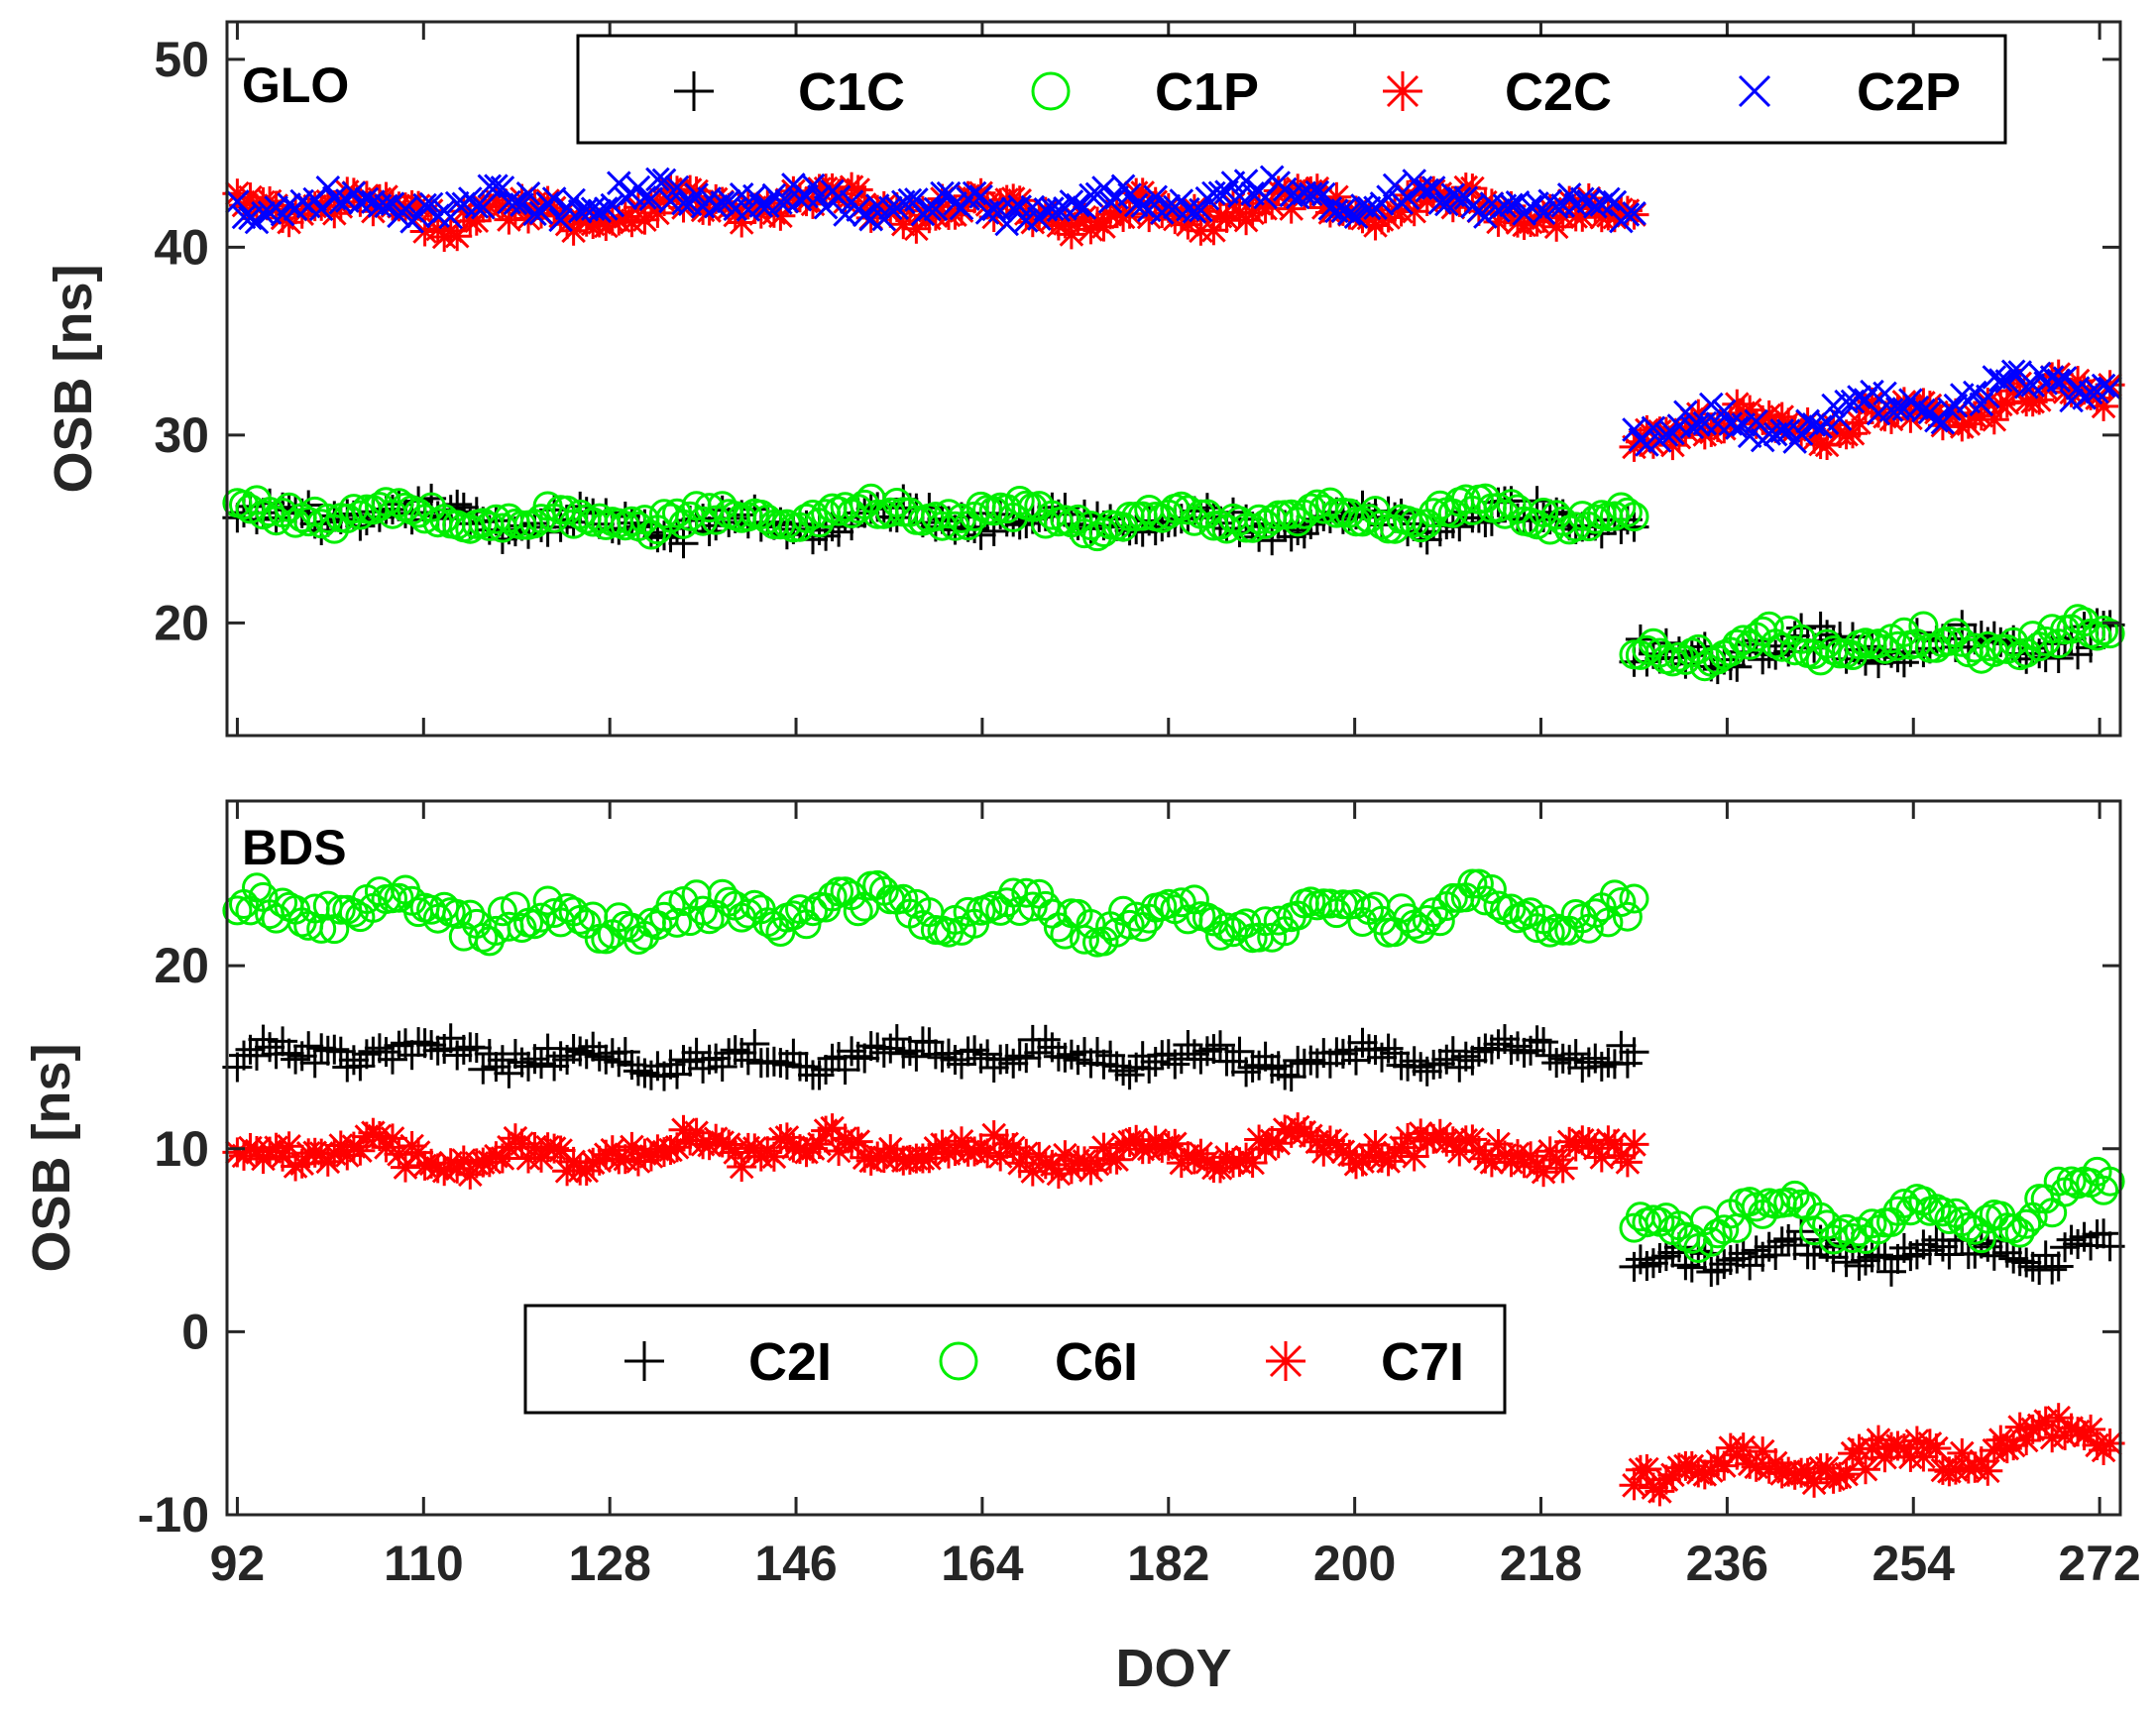 This screenshot has width=2156, height=1716. I want to click on legend-entry-c2p: C2P, so click(1849, 92).